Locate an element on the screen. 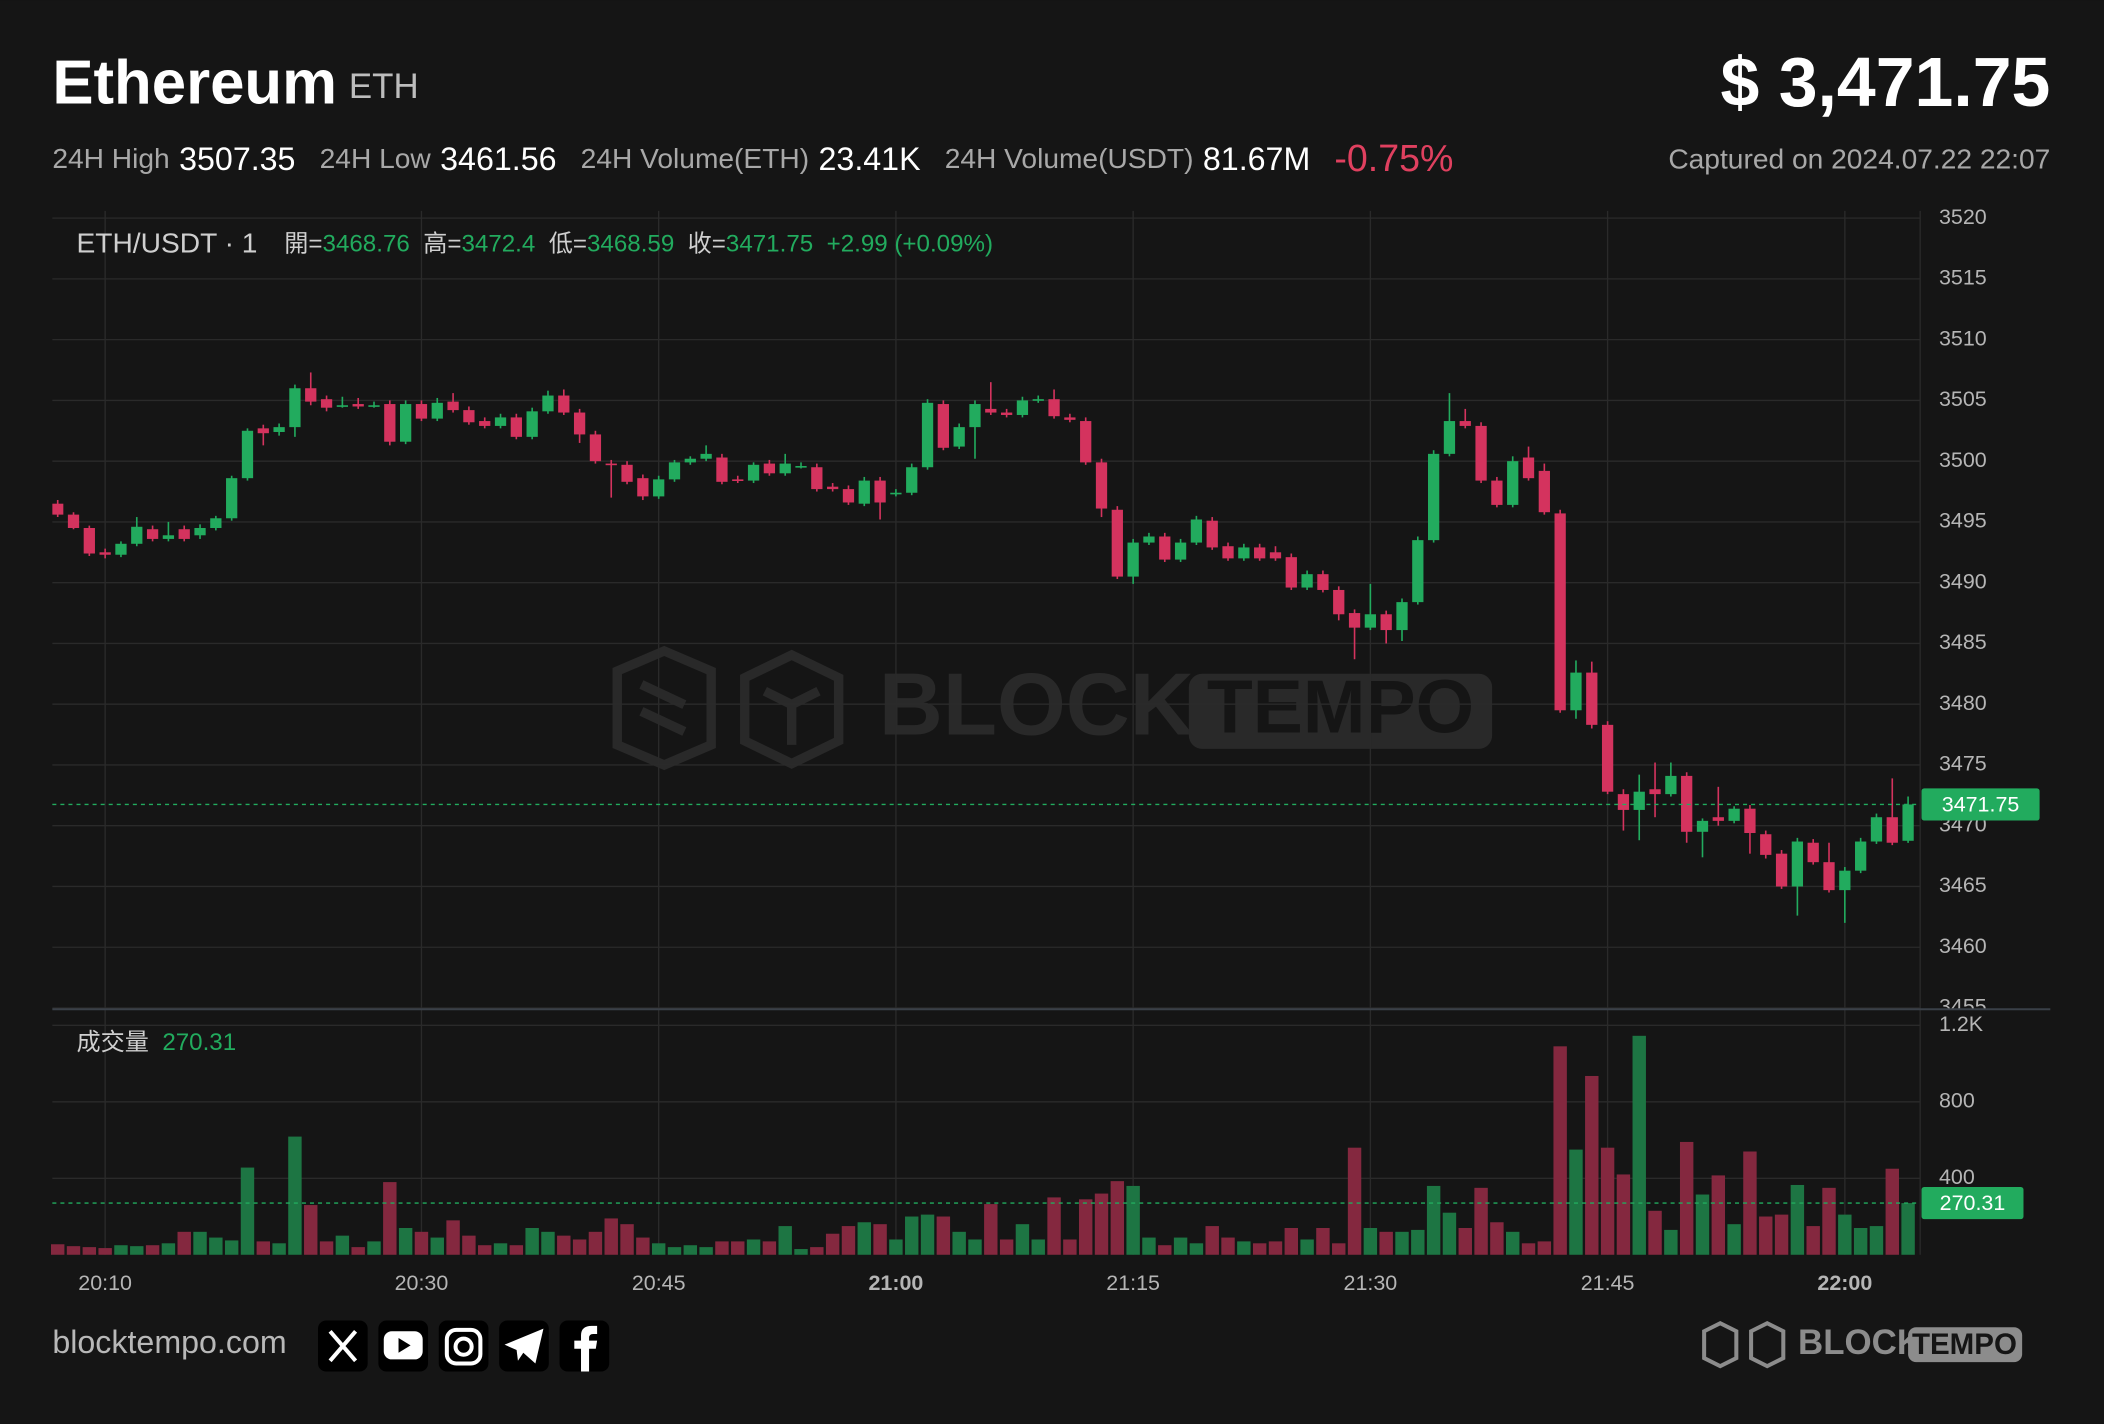  logo-text: TEMPO is located at coordinates (1964, 1344).